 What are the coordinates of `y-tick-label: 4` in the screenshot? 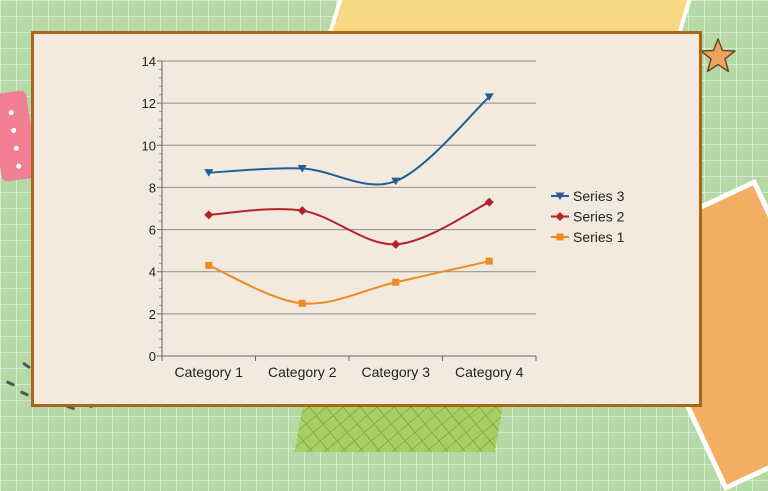 It's located at (152, 272).